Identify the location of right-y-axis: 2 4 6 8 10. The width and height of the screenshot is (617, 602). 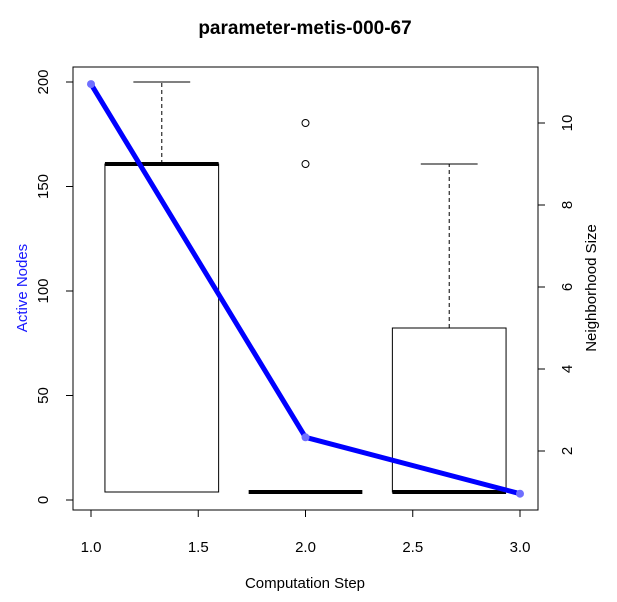
(556, 285).